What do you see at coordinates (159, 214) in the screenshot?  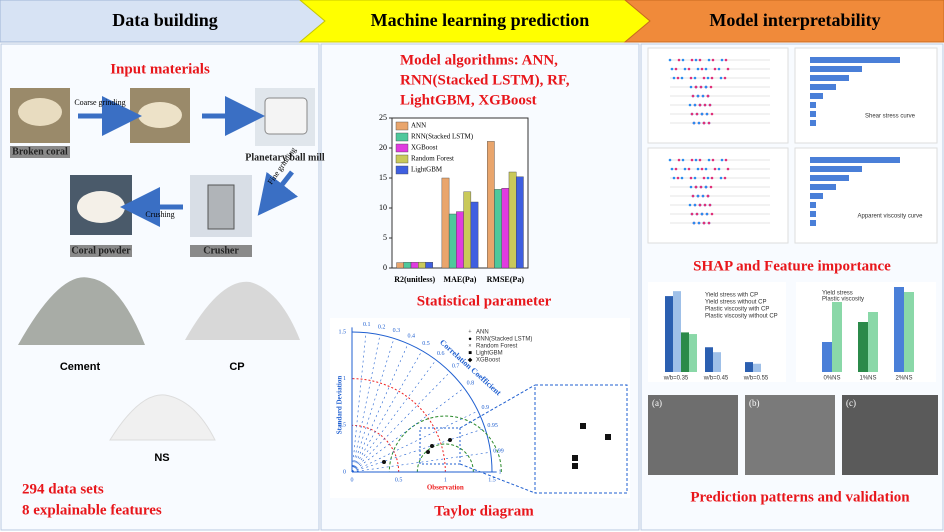 I see `process-label: Crushing` at bounding box center [159, 214].